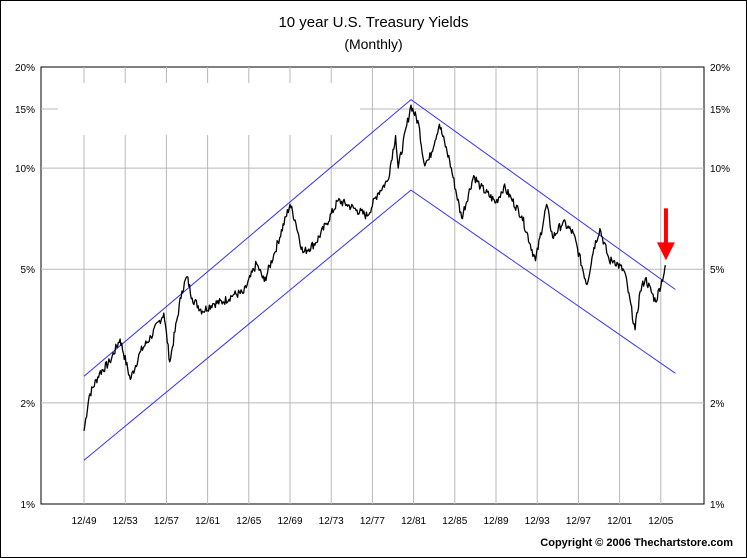  What do you see at coordinates (717, 270) in the screenshot?
I see `y-tick-label-right: 5%` at bounding box center [717, 270].